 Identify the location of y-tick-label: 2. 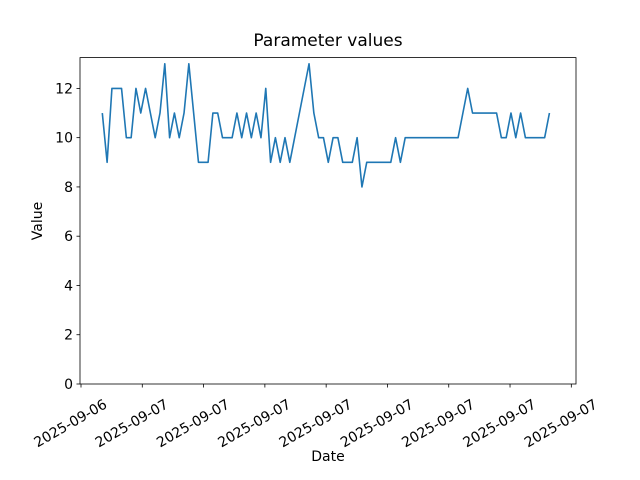
(68, 336).